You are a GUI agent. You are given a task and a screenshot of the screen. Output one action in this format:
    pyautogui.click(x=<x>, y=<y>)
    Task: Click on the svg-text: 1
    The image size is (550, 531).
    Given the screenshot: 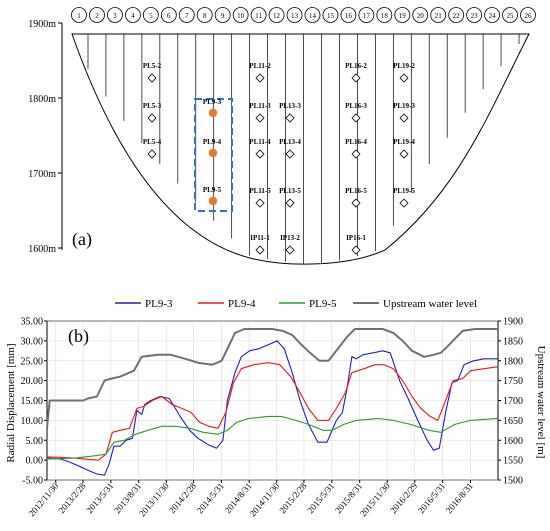 What is the action you would take?
    pyautogui.click(x=79, y=16)
    